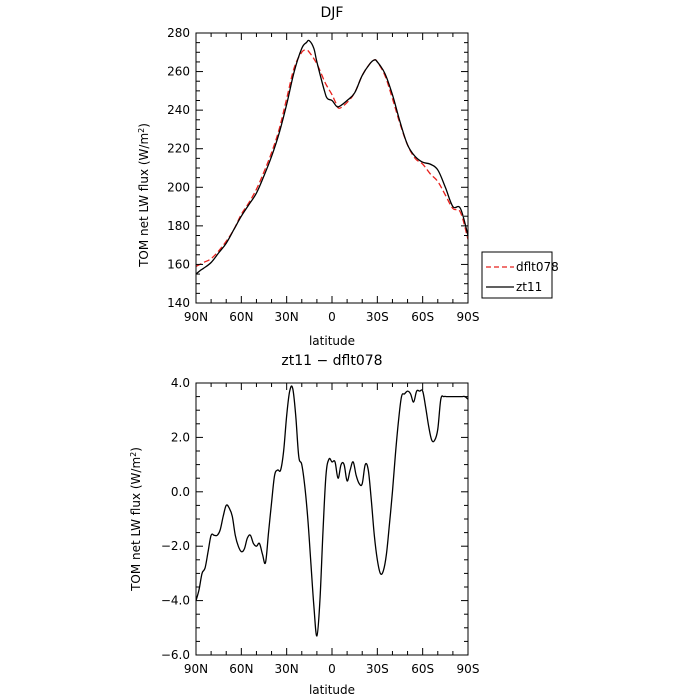 The width and height of the screenshot is (700, 700). I want to click on y-tick-label: 140, so click(178, 303).